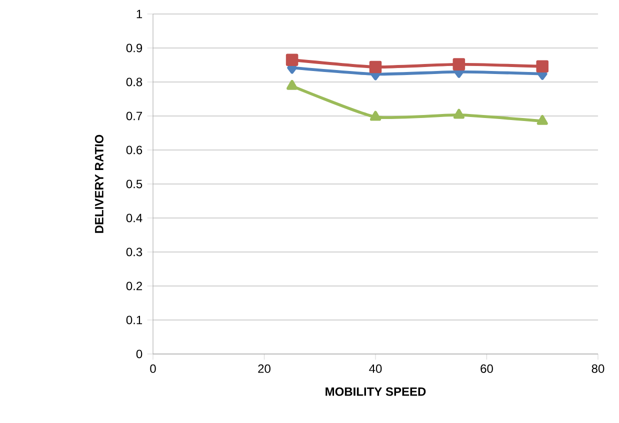  Describe the element at coordinates (134, 48) in the screenshot. I see `y-tick-label: 0.9` at that location.